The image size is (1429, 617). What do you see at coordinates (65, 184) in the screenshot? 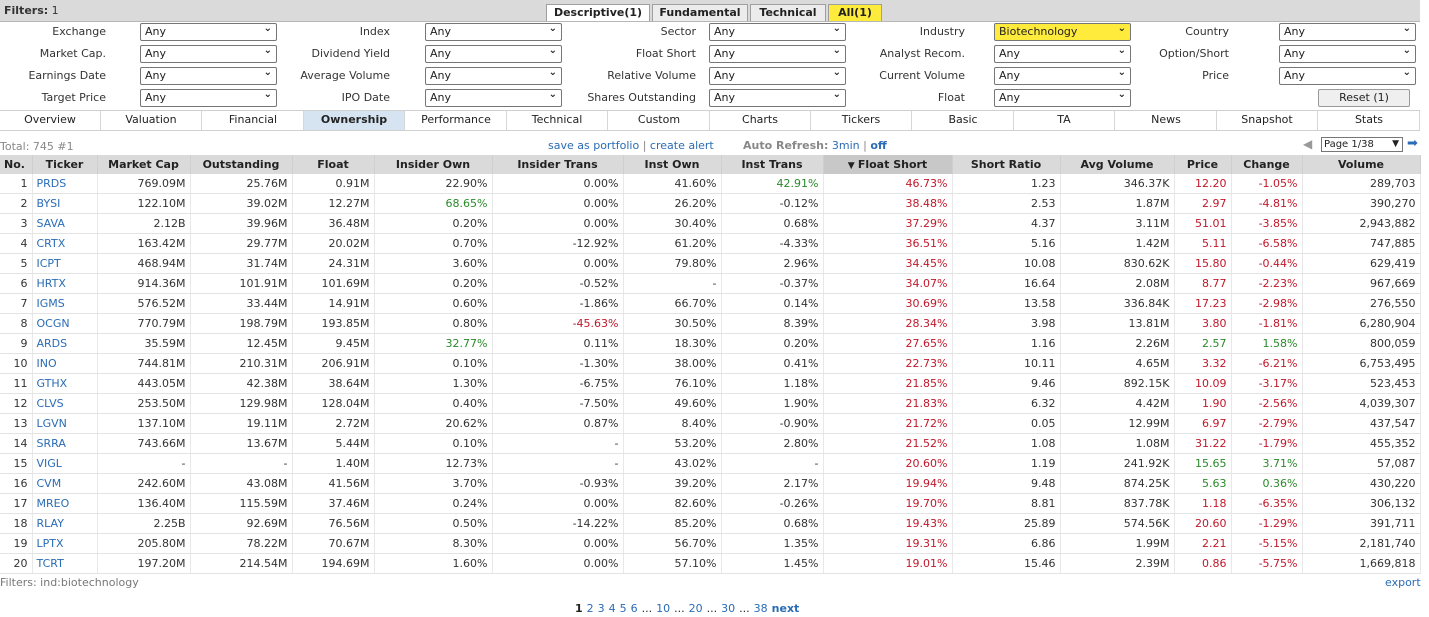
I see `ticker-link: PRDS` at bounding box center [65, 184].